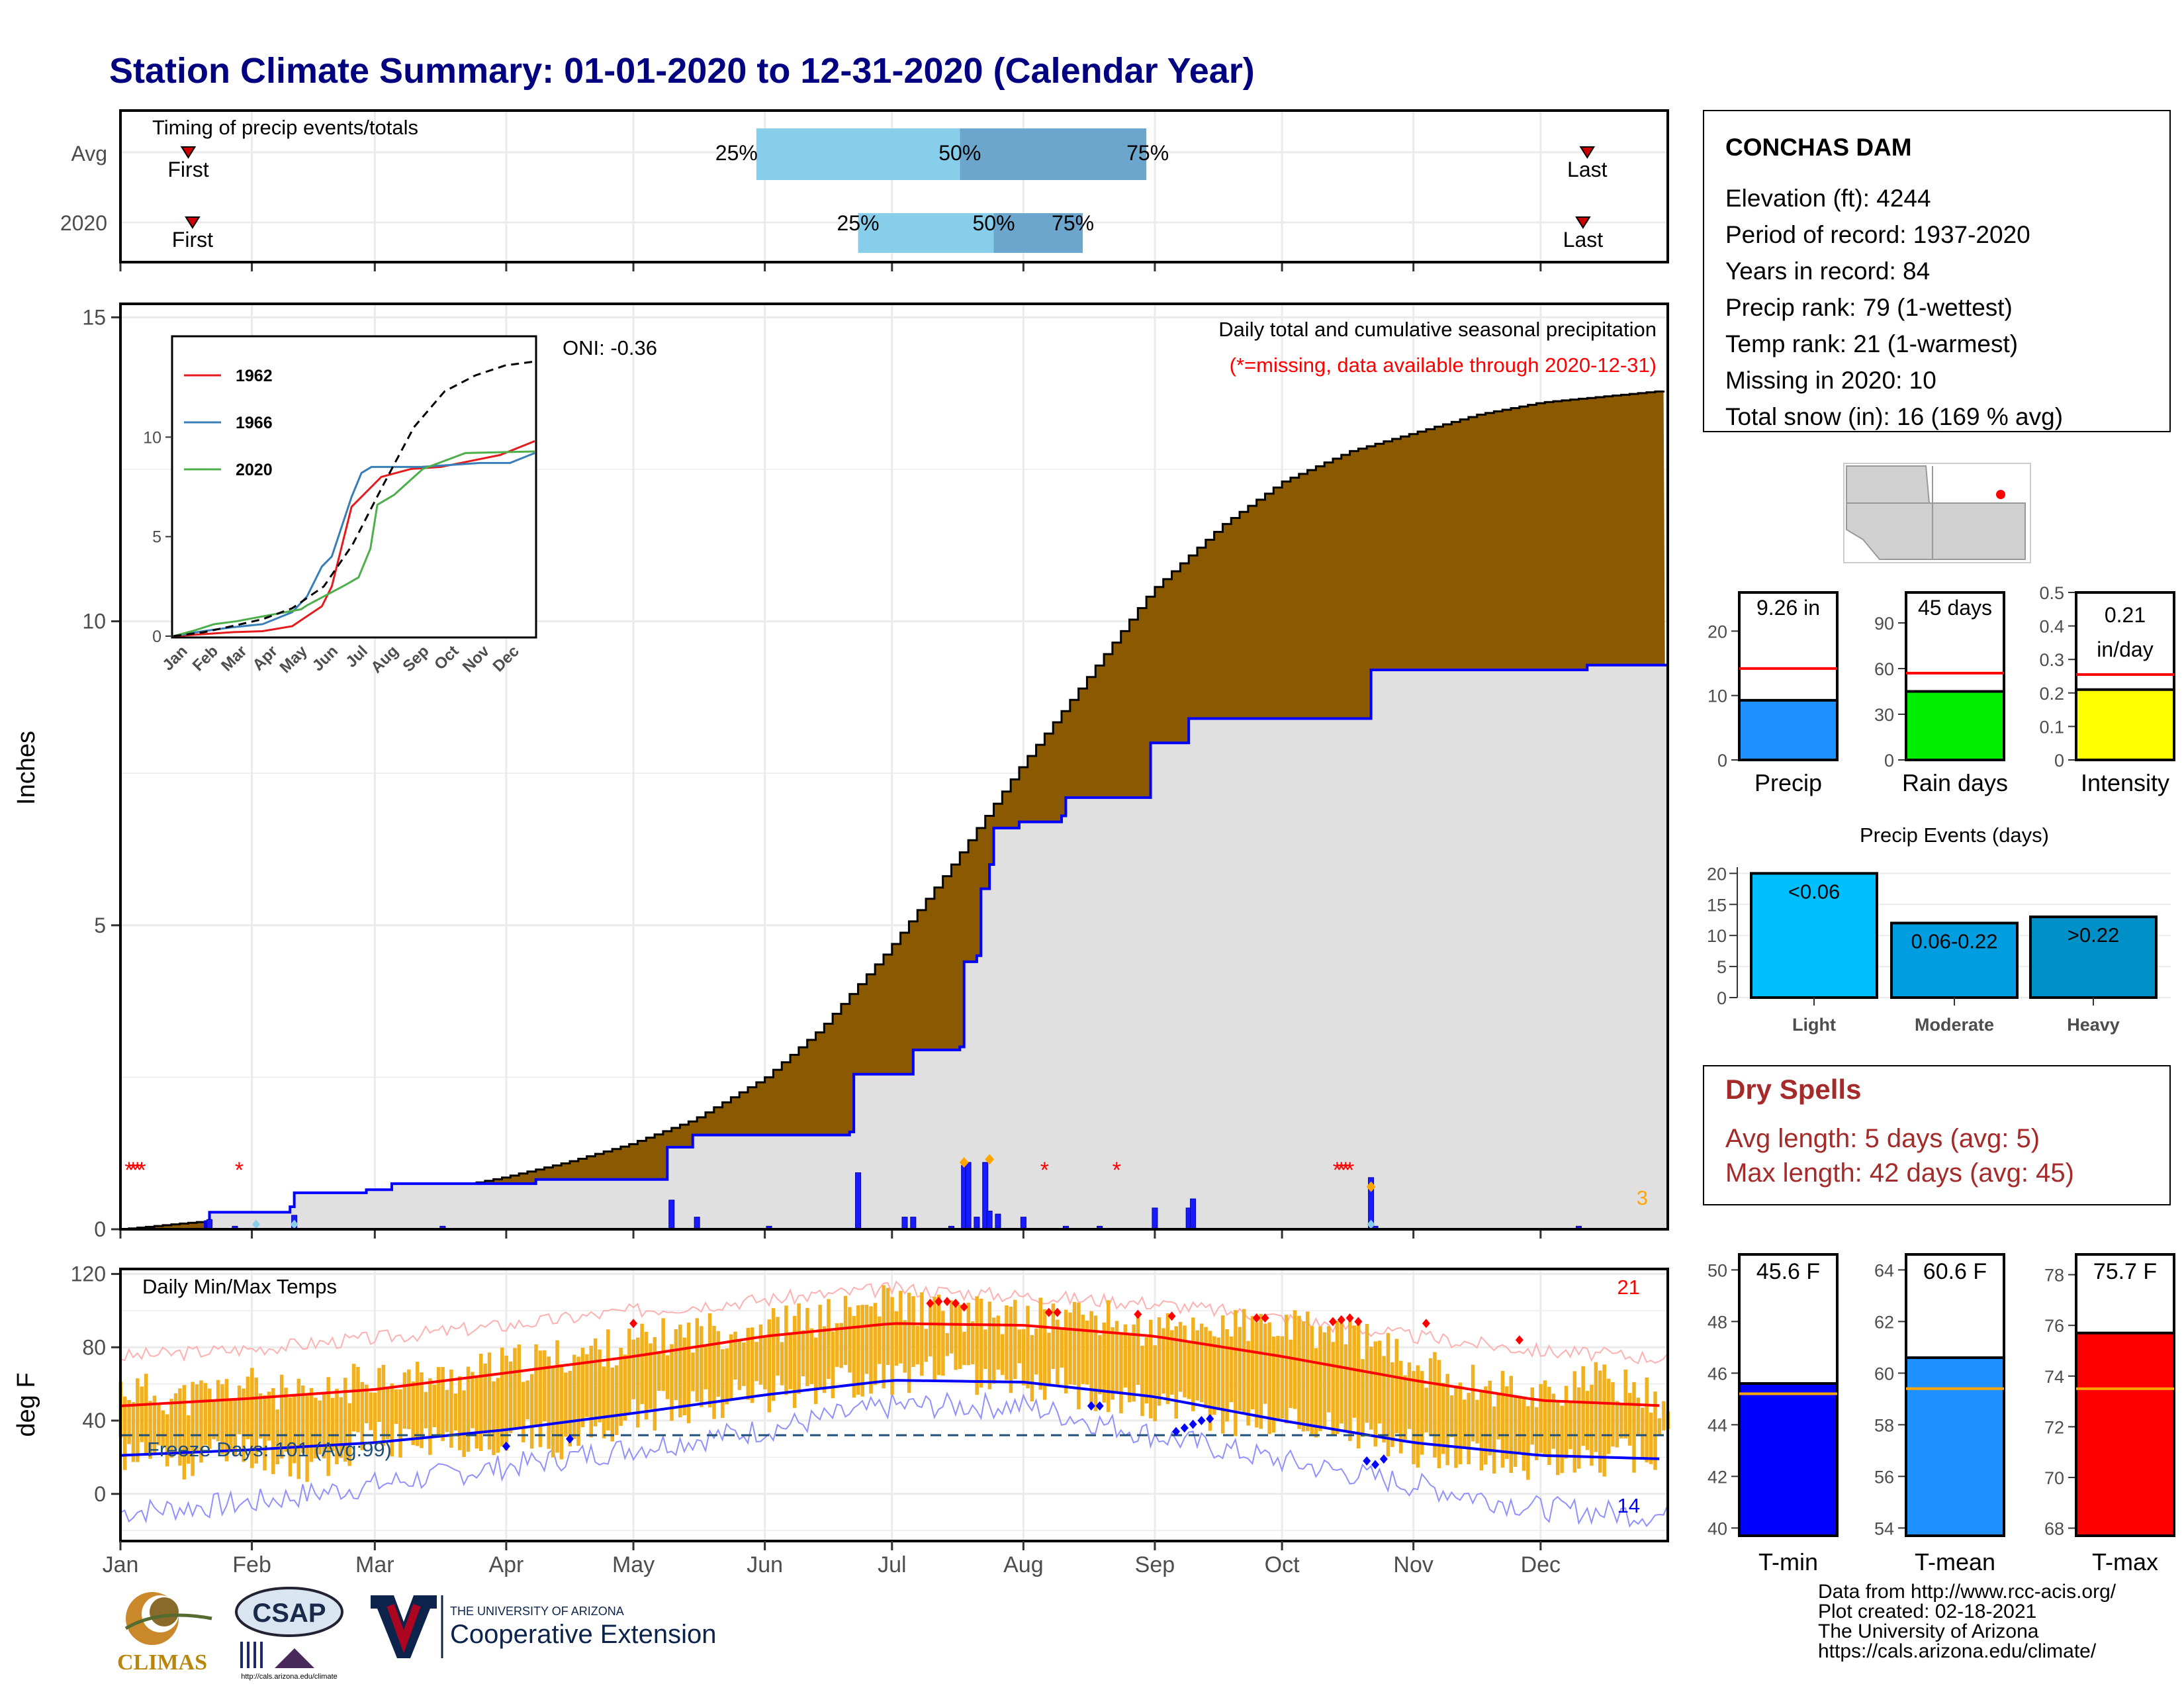 The image size is (2184, 1688). What do you see at coordinates (1884, 715) in the screenshot?
I see `summary-y-tick-label: 30` at bounding box center [1884, 715].